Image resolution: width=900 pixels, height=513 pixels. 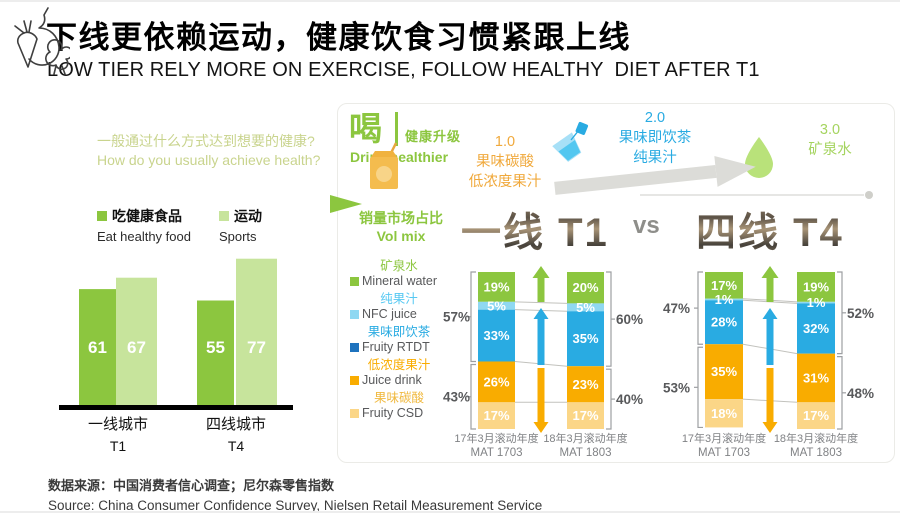 I want to click on question-en: How do you usually achieve health?, so click(x=209, y=160).